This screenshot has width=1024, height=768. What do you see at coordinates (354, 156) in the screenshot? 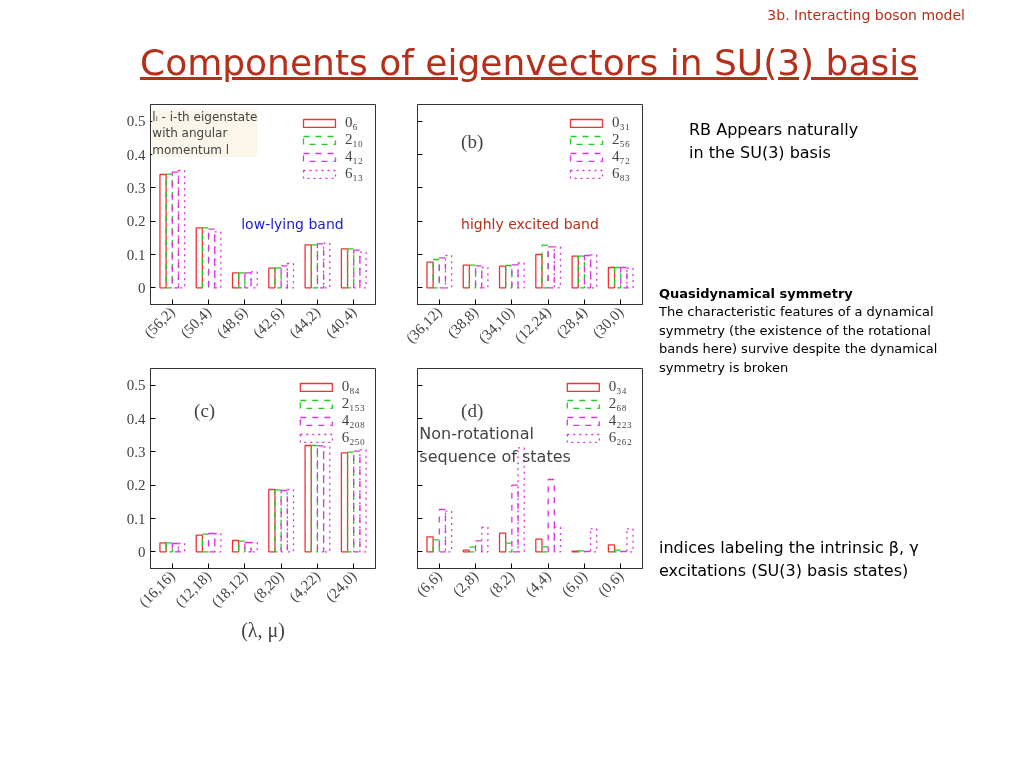
I see `legend-label: 4₁₂` at bounding box center [354, 156].